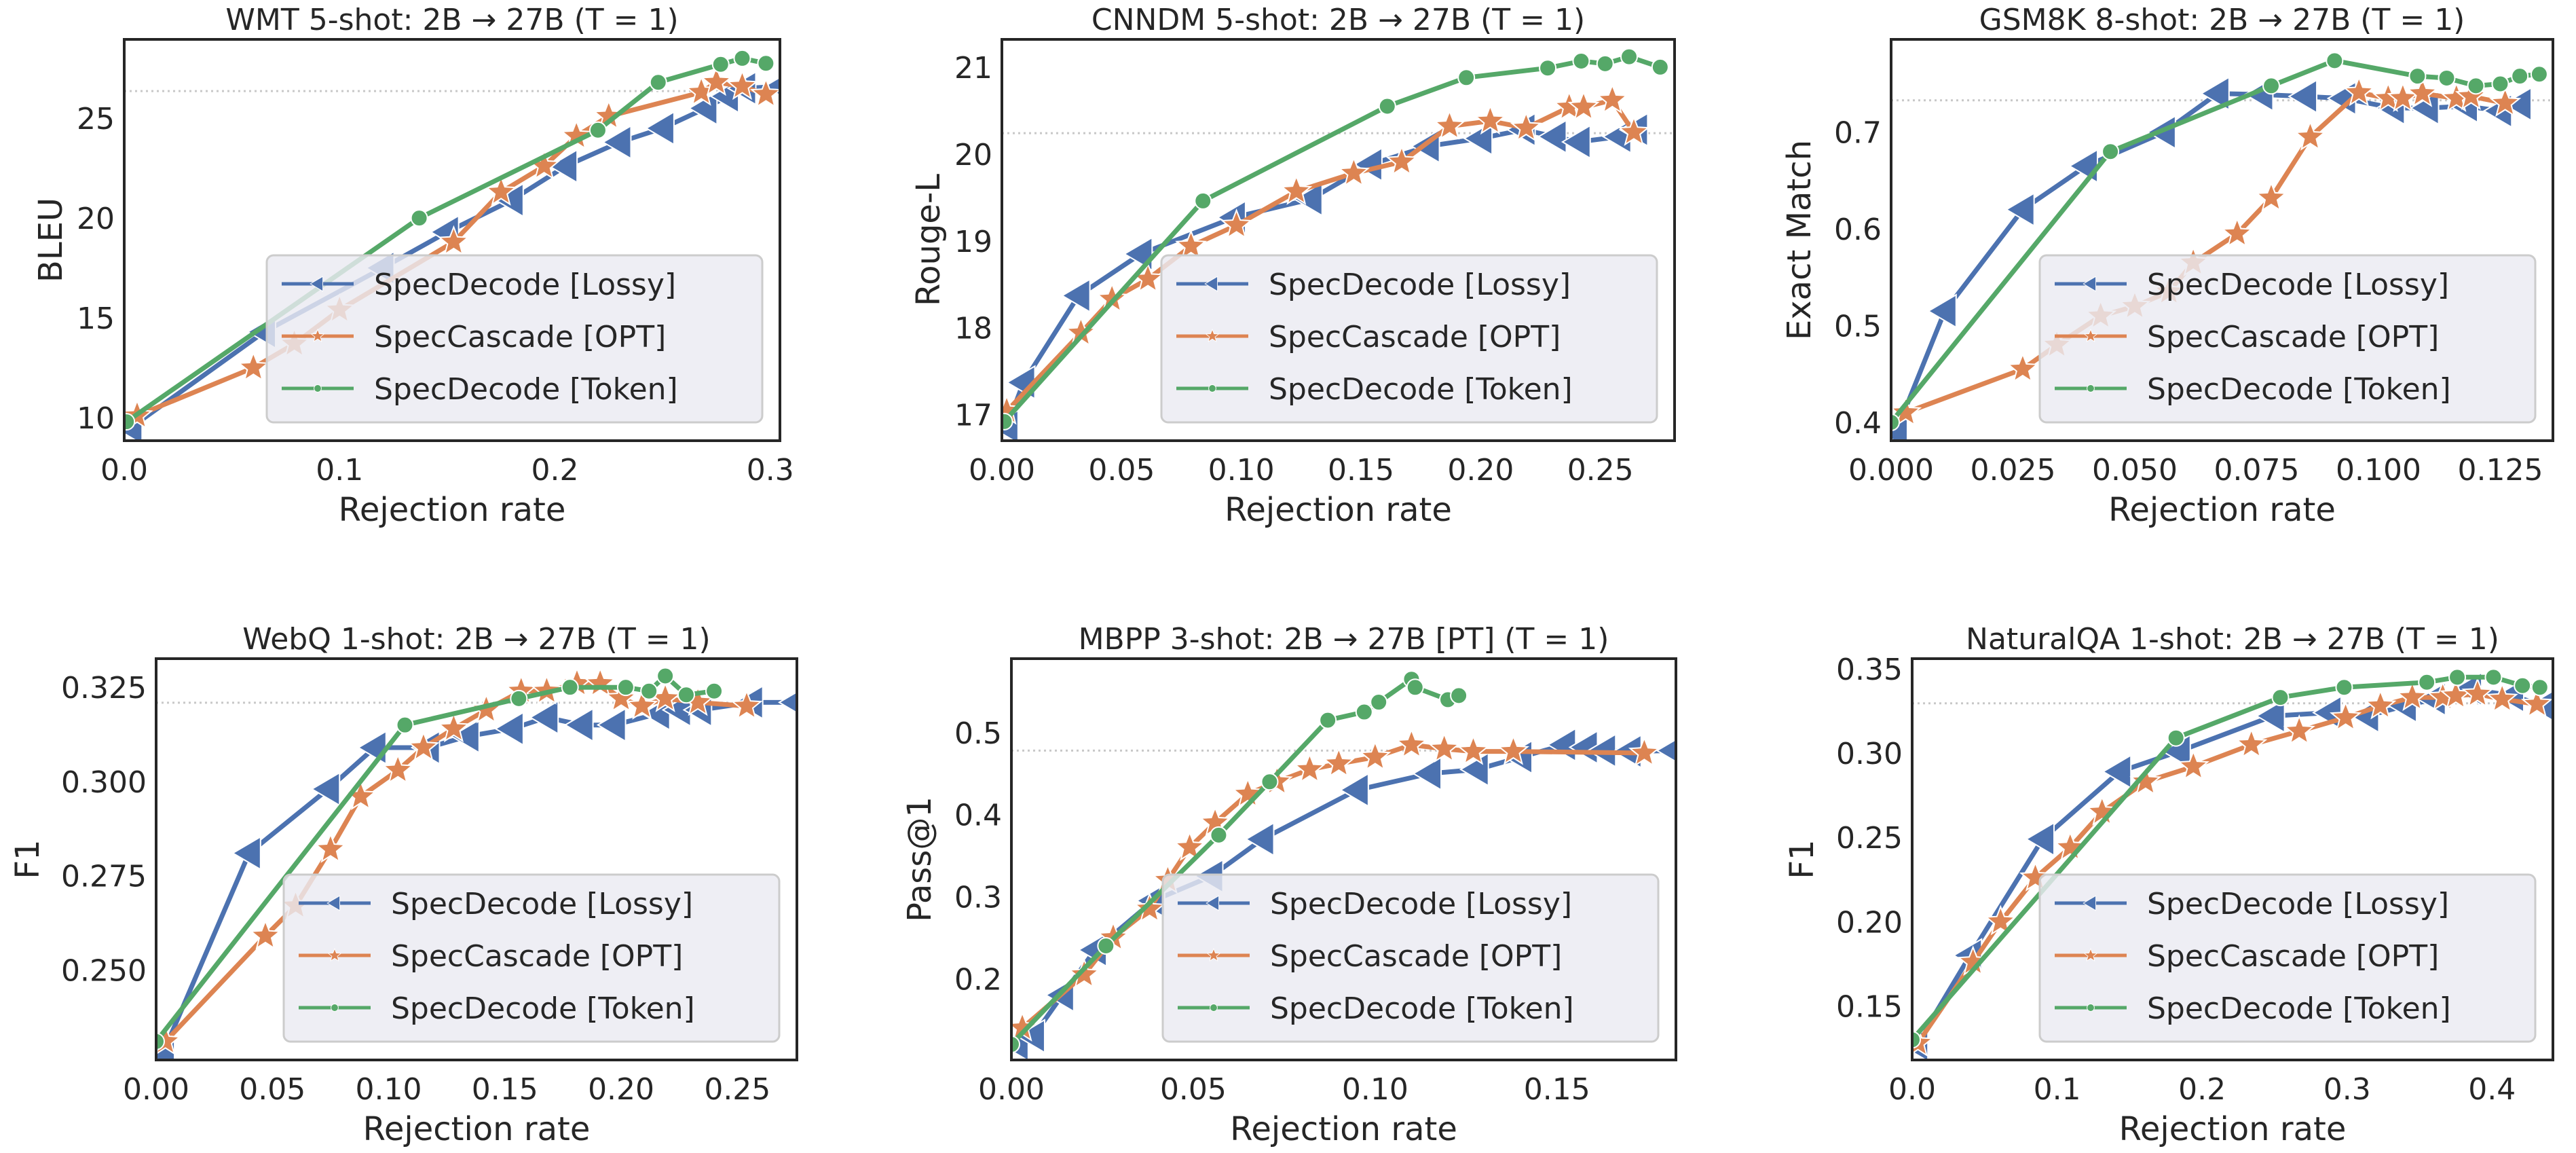  I want to click on chart-title: GSM8K 8-shot: 2B → 27B (T = 1), so click(2222, 20).